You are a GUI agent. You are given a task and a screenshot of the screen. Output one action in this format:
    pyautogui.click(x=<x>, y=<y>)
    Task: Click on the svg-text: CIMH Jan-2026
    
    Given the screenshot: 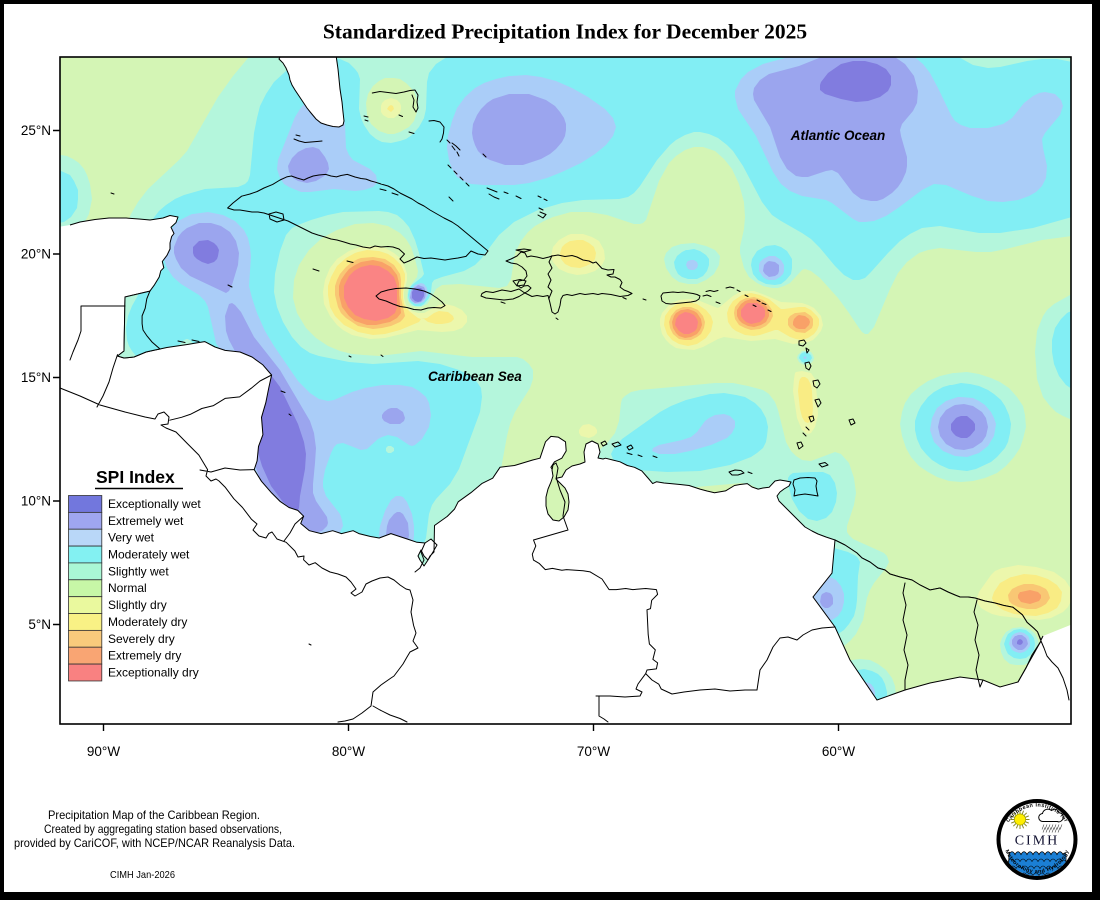 What is the action you would take?
    pyautogui.click(x=142, y=875)
    